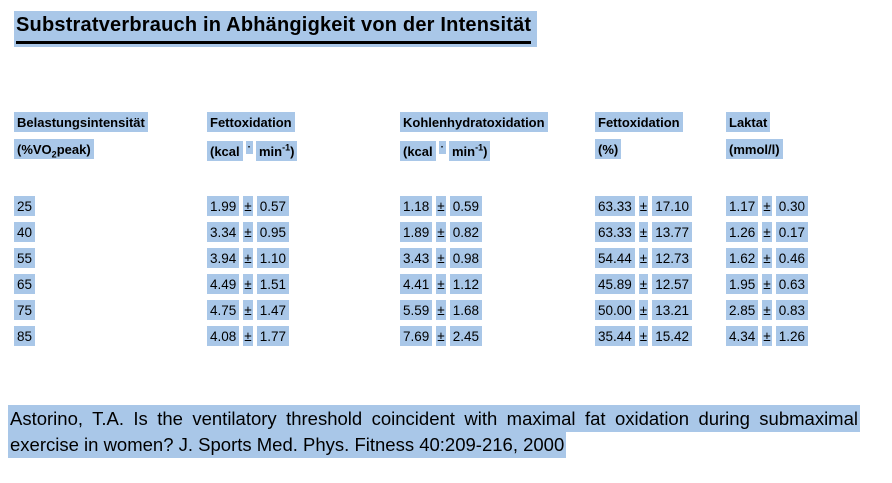 The width and height of the screenshot is (892, 483). I want to click on intensity-value: 25, so click(25, 206).